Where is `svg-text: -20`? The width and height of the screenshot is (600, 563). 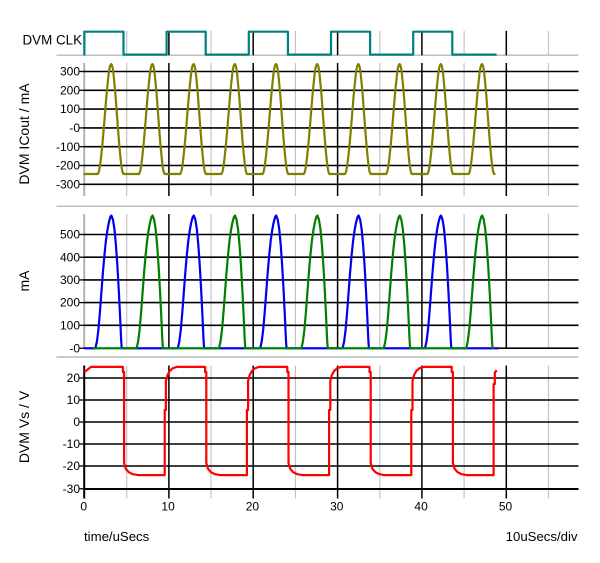
svg-text: -20 is located at coordinates (72, 466).